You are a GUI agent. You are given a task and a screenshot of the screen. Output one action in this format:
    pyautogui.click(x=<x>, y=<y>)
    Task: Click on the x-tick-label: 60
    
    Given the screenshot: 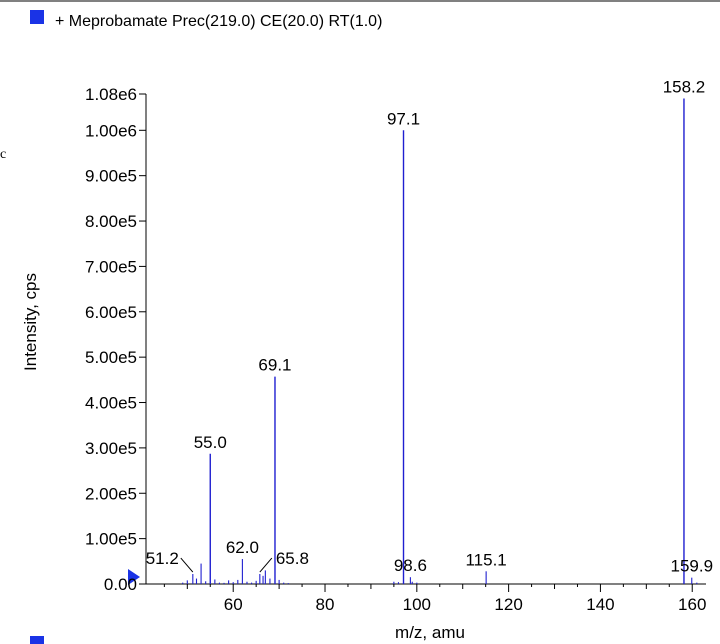 What is the action you would take?
    pyautogui.click(x=233, y=604)
    